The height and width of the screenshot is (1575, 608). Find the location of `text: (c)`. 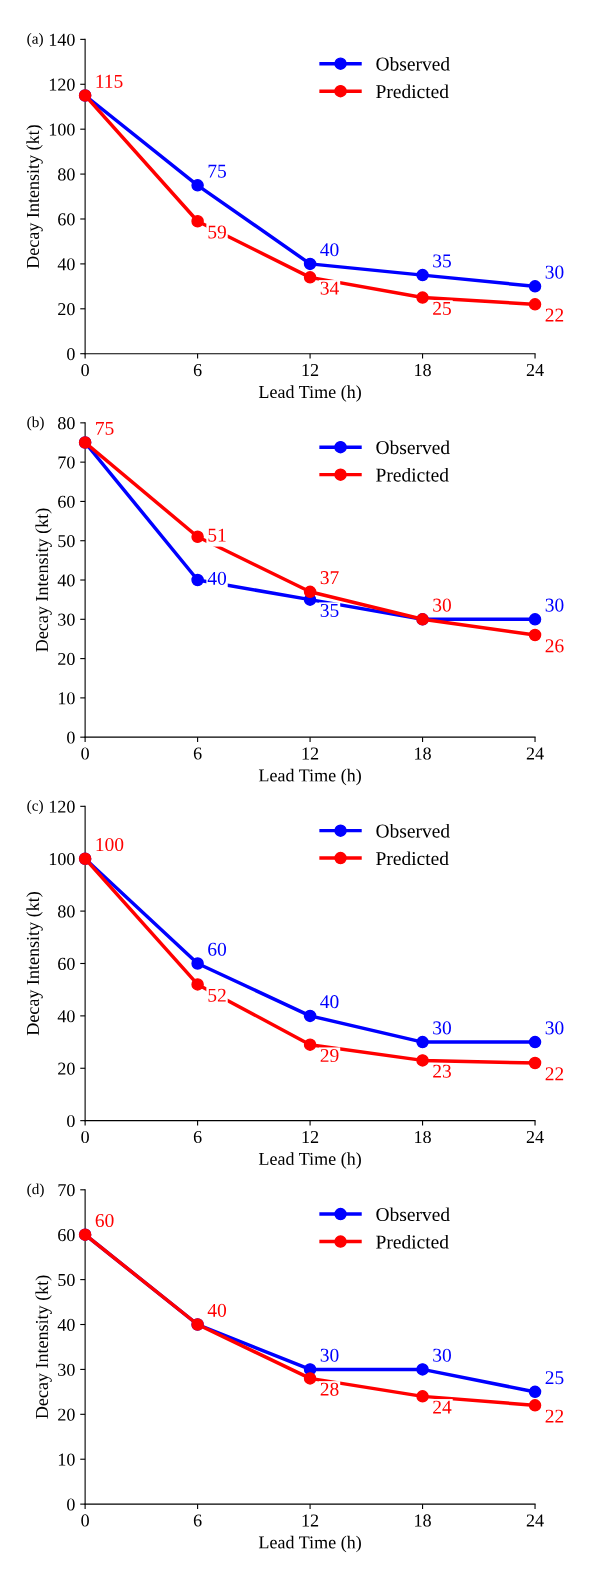

text: (c) is located at coordinates (35, 807).